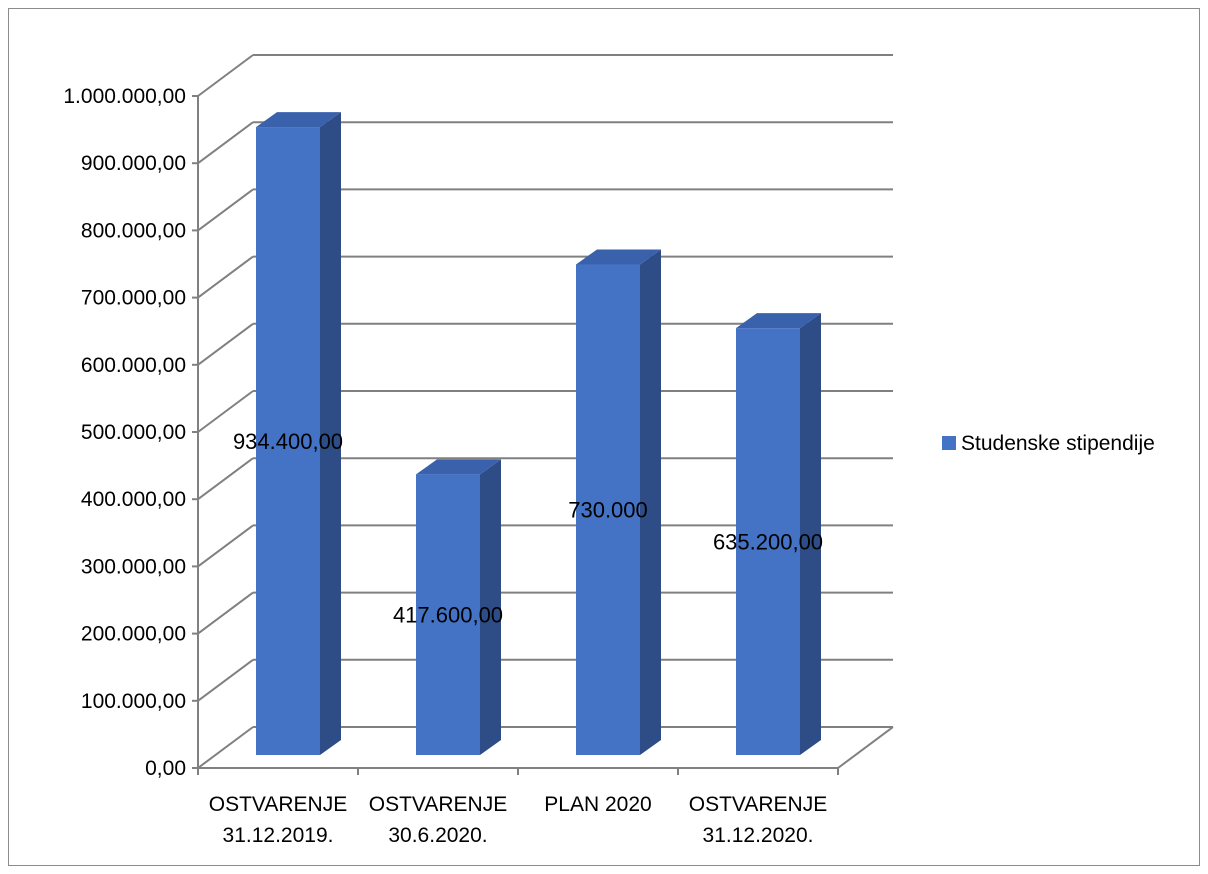 The height and width of the screenshot is (874, 1208). What do you see at coordinates (133, 365) in the screenshot?
I see `y-tick-label: 600.000,00` at bounding box center [133, 365].